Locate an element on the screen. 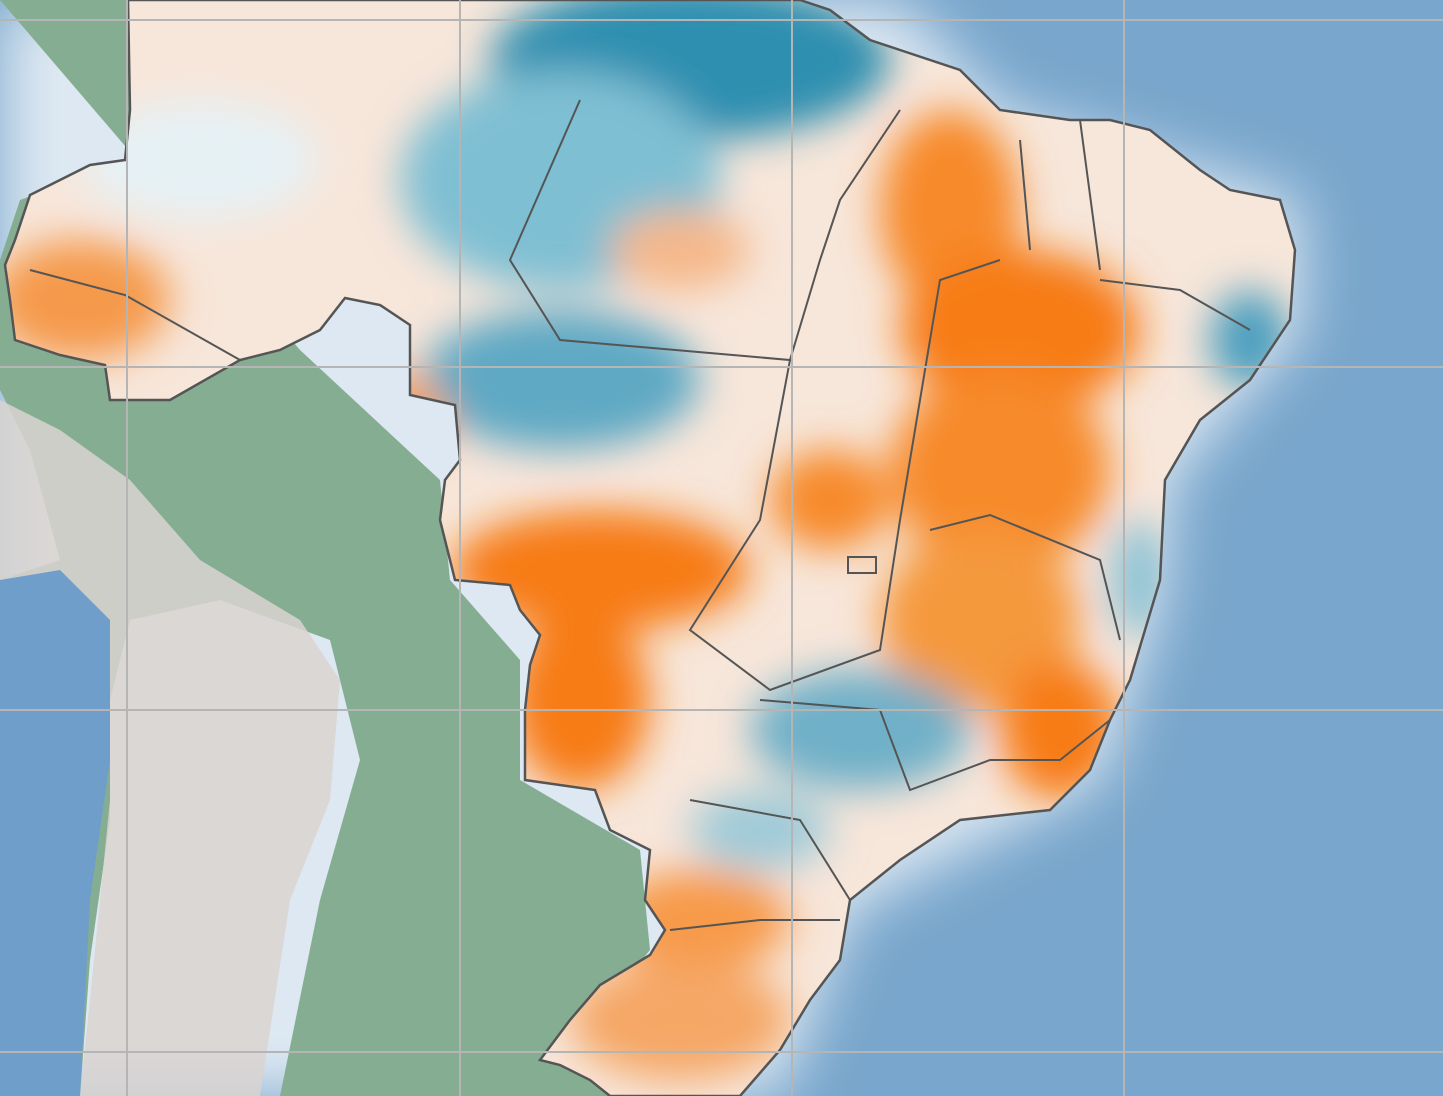 The width and height of the screenshot is (1443, 1096). andes is located at coordinates (170, 748).